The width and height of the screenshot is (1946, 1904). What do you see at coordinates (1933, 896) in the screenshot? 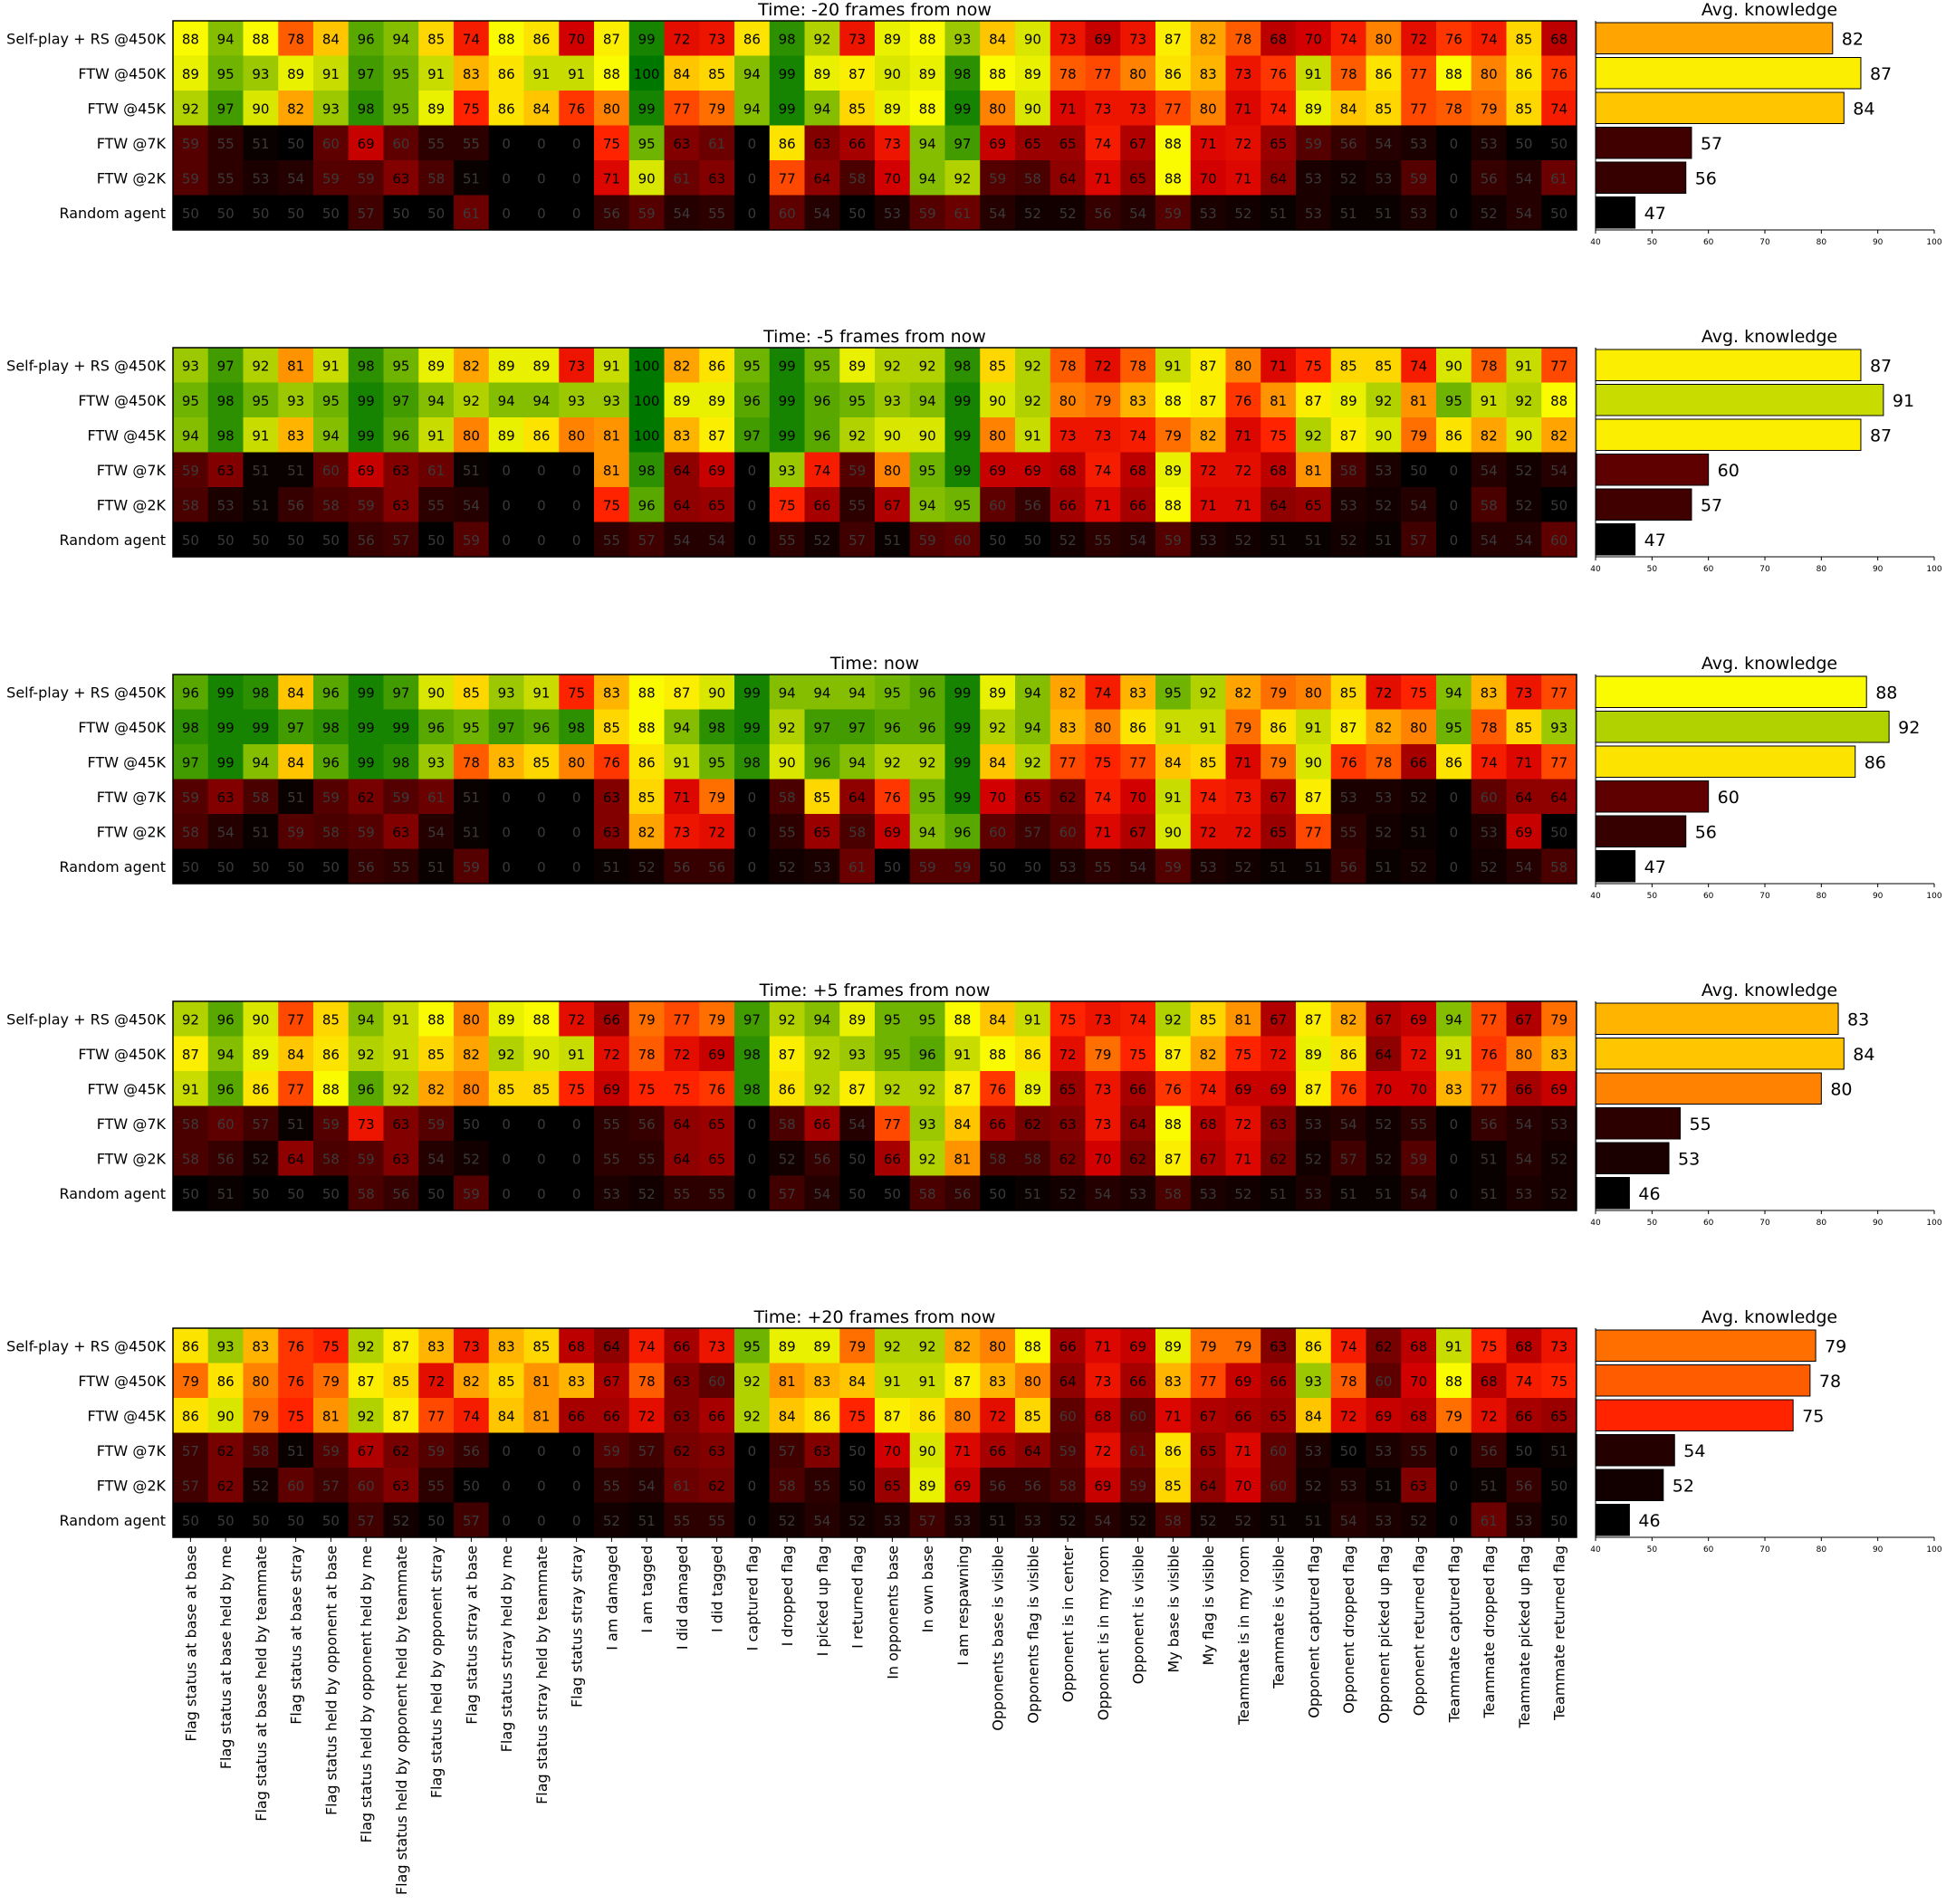
I see `bar-x-tick-label: 100` at bounding box center [1933, 896].